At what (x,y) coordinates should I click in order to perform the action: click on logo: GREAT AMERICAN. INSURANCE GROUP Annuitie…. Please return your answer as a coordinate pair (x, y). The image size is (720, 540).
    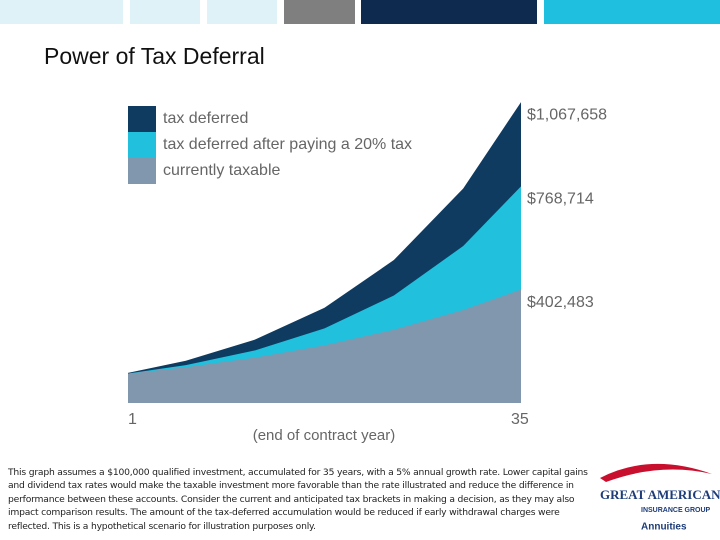
    Looking at the image, I should click on (660, 498).